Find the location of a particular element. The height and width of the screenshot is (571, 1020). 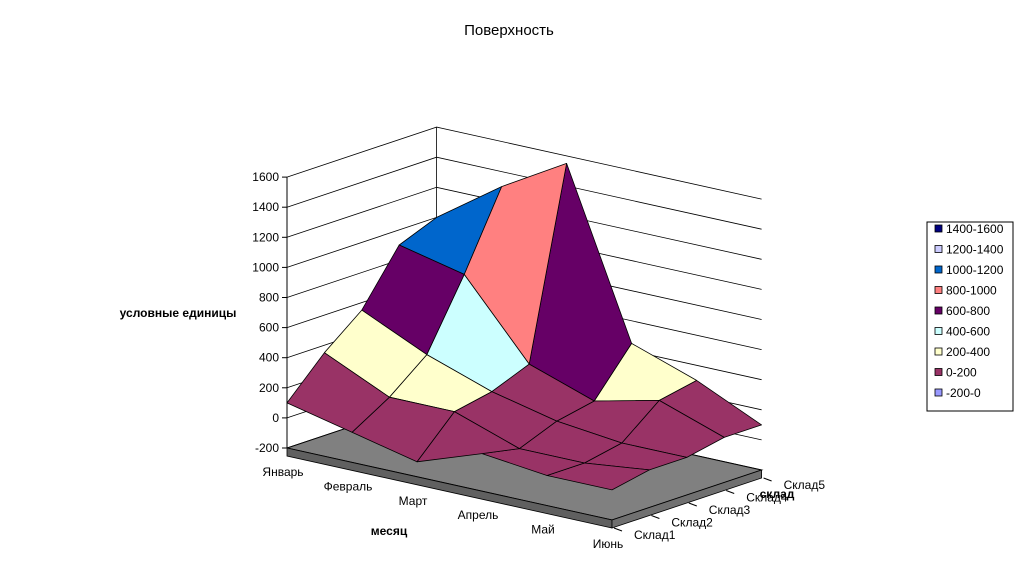

z-tick-label: 400 is located at coordinates (269, 358).